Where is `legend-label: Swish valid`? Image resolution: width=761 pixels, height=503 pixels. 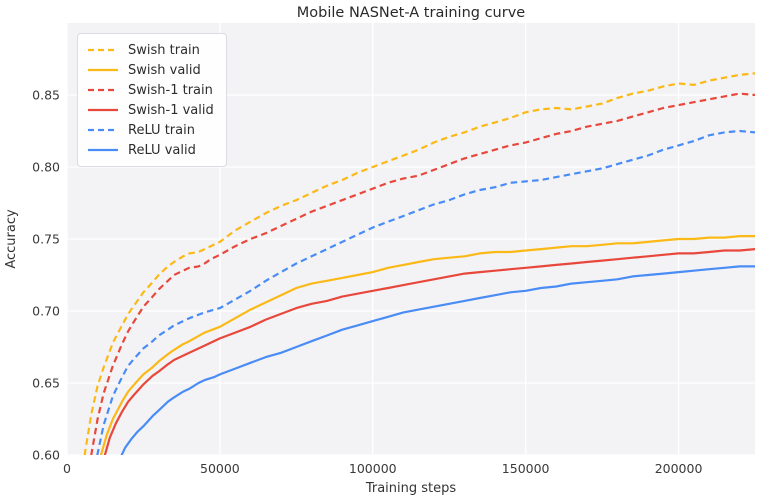 legend-label: Swish valid is located at coordinates (164, 70).